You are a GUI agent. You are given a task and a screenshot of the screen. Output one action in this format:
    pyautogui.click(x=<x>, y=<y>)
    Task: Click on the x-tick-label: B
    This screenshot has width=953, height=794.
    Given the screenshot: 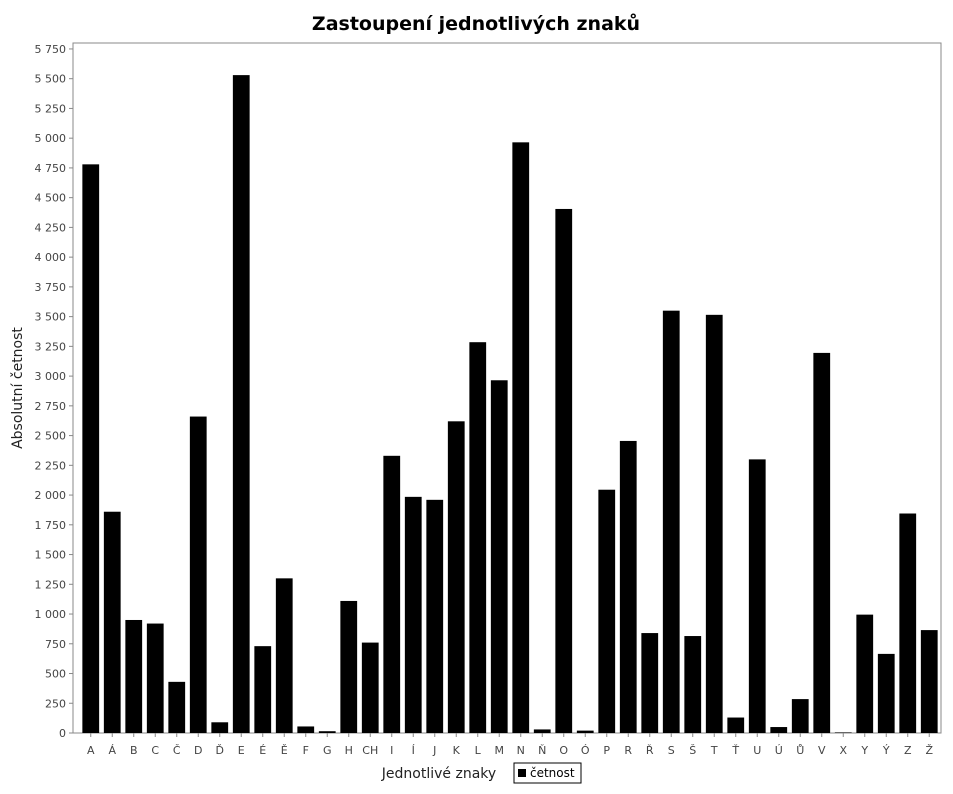 What is the action you would take?
    pyautogui.click(x=134, y=750)
    